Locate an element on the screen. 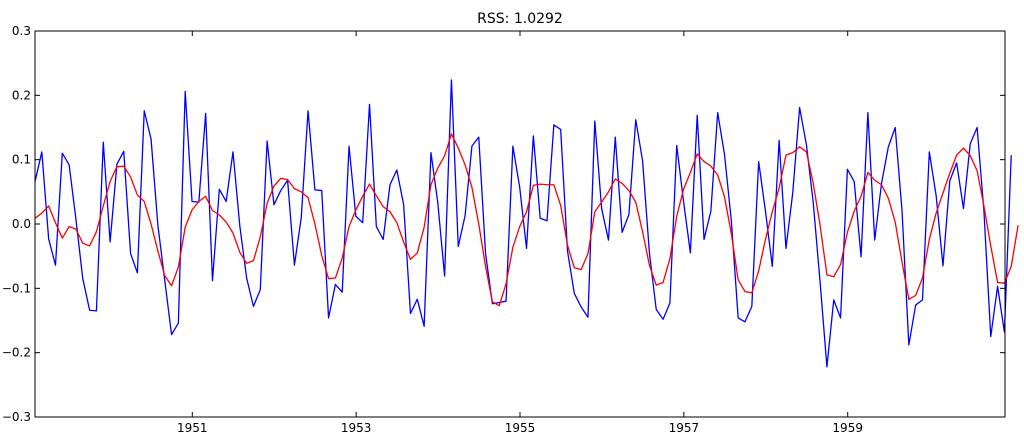 This screenshot has width=1024, height=446. y-tick-label: −0.3 is located at coordinates (16, 417).